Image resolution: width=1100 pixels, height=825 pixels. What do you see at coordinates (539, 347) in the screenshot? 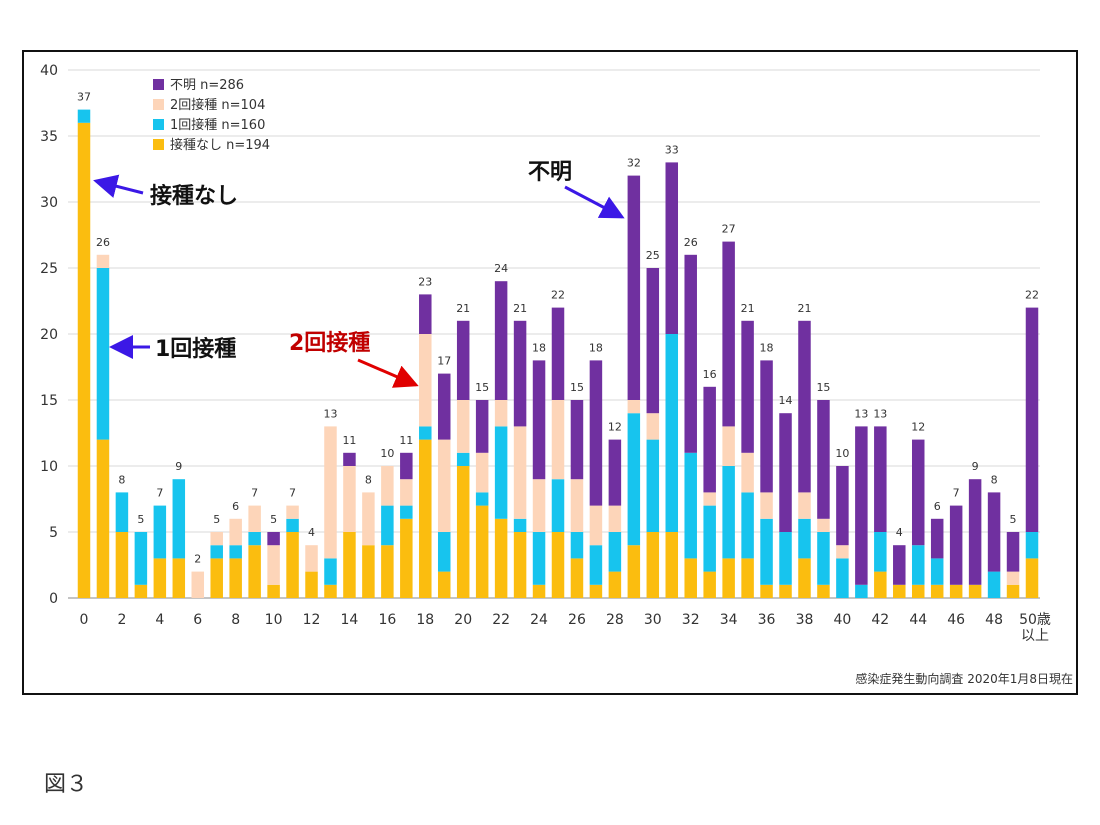
I see `total-label: 18` at bounding box center [539, 347].